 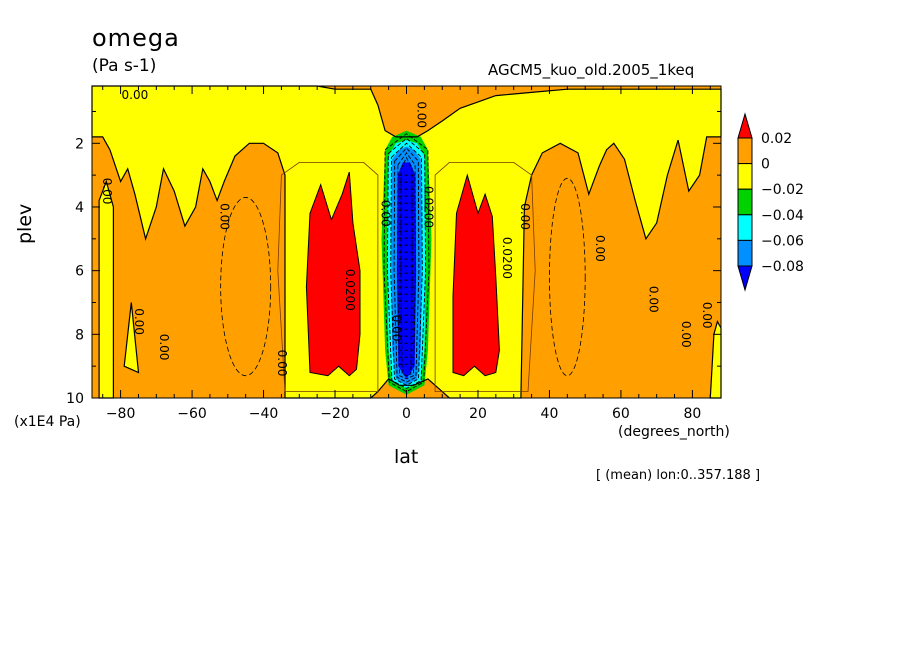 What do you see at coordinates (79, 144) in the screenshot?
I see `y-tick-label: 2` at bounding box center [79, 144].